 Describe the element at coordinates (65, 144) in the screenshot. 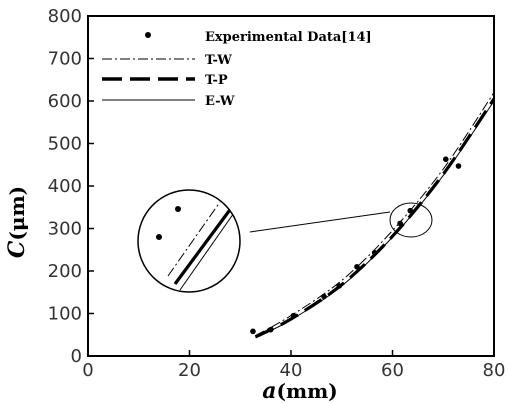

I see `y-tick-label: 500` at that location.